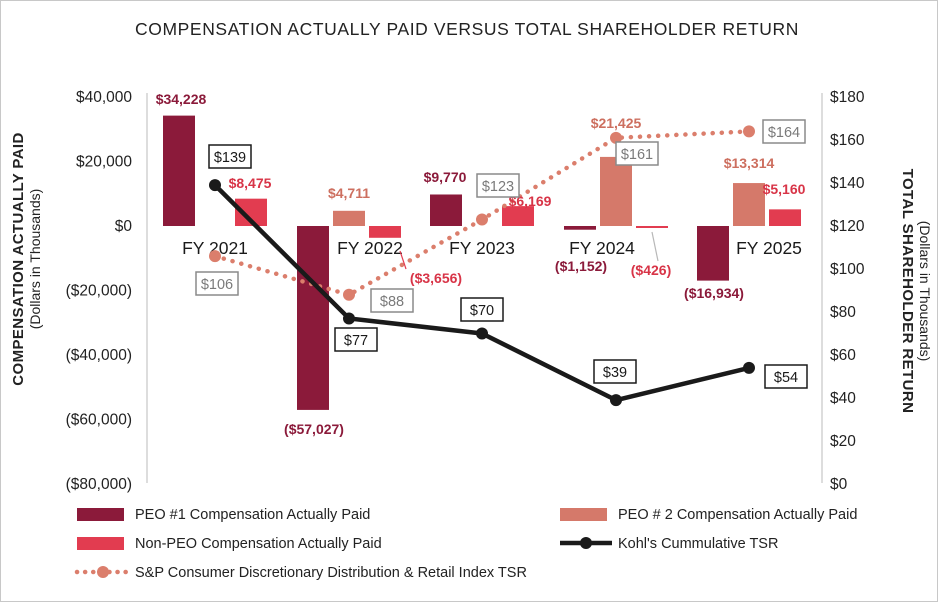 This screenshot has width=938, height=603. Describe the element at coordinates (714, 293) in the screenshot. I see `bar-data-label: ($16,934)` at that location.